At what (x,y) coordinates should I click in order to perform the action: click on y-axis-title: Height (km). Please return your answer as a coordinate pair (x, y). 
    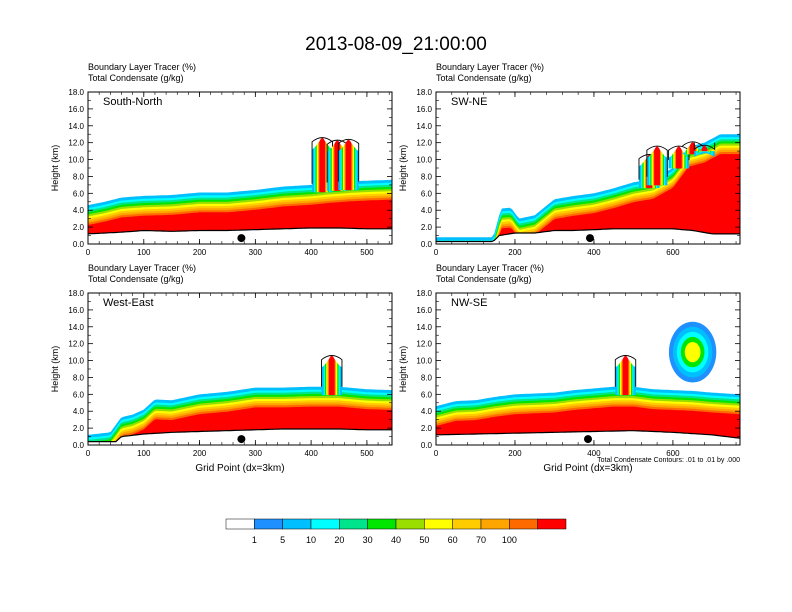
    Looking at the image, I should click on (403, 168).